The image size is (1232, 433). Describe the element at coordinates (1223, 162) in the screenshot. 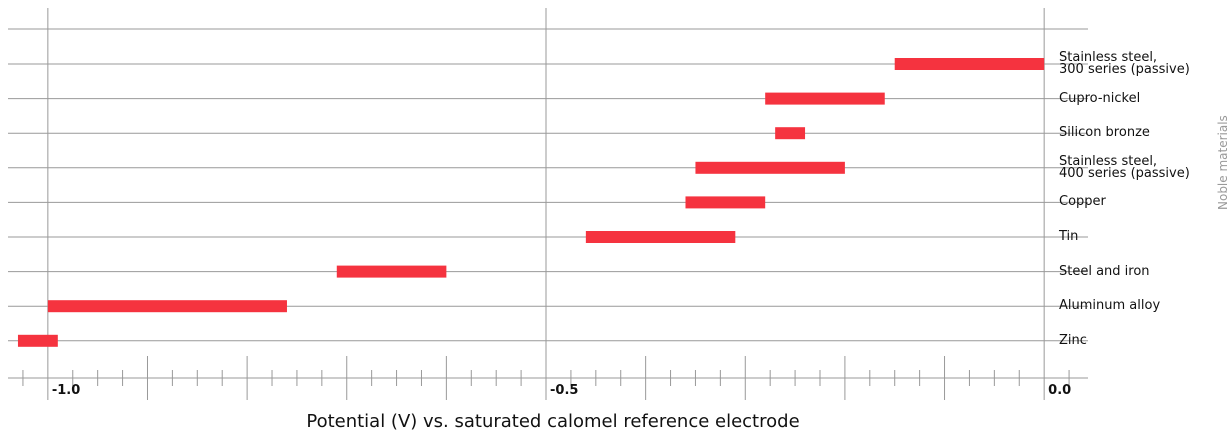

I see `side-label: Noble materials` at that location.